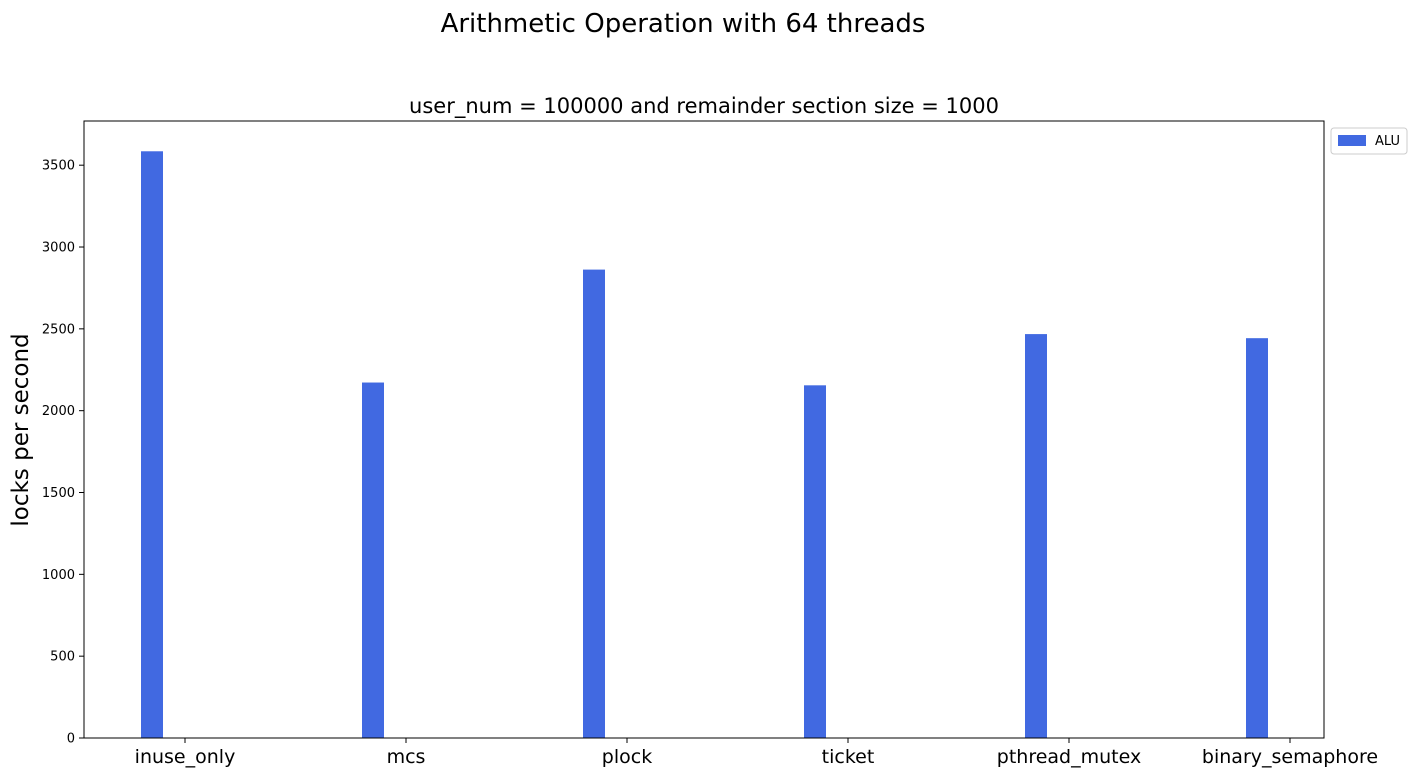  I want to click on y-tick-label: 1000, so click(58, 575).